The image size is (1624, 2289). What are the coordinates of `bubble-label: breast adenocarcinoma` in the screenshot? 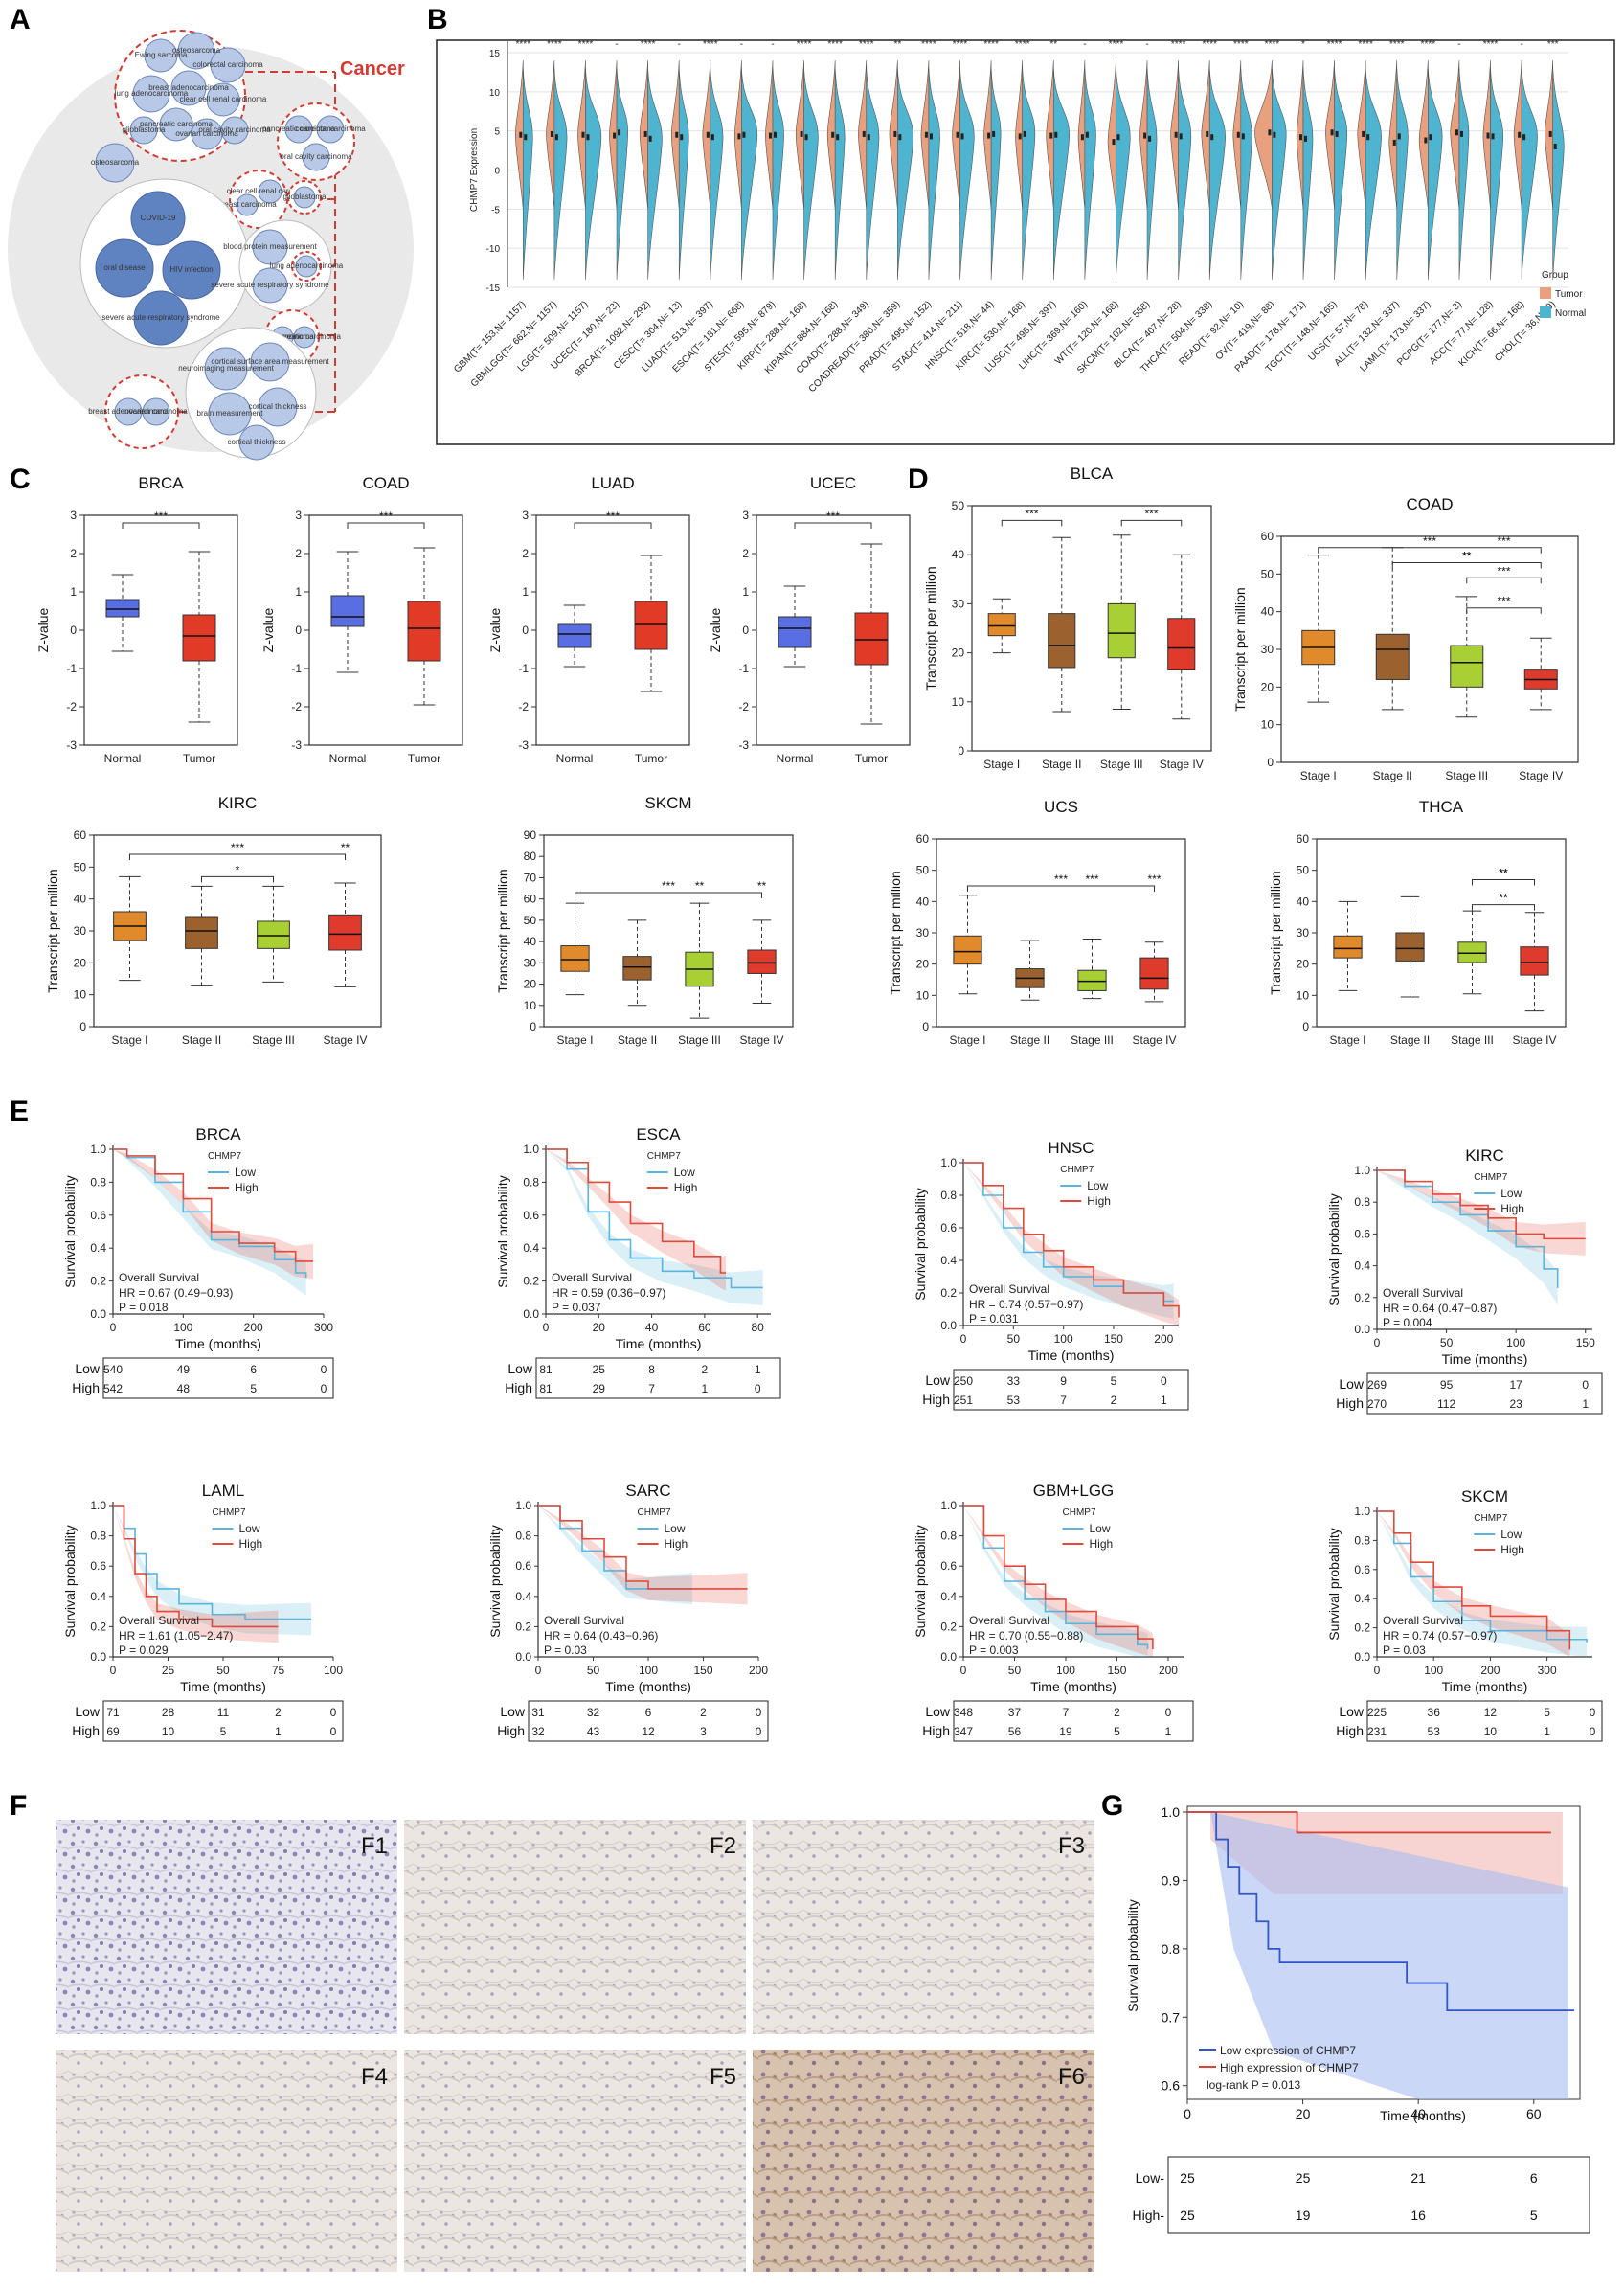 It's located at (188, 88).